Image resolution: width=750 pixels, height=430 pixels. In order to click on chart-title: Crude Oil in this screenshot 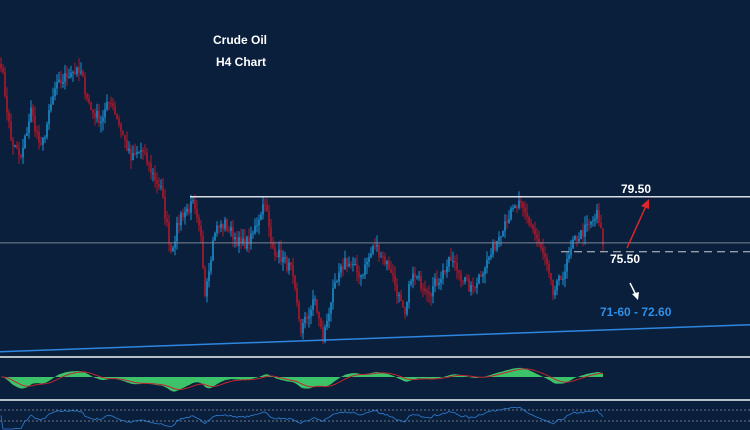, I will do `click(240, 40)`.